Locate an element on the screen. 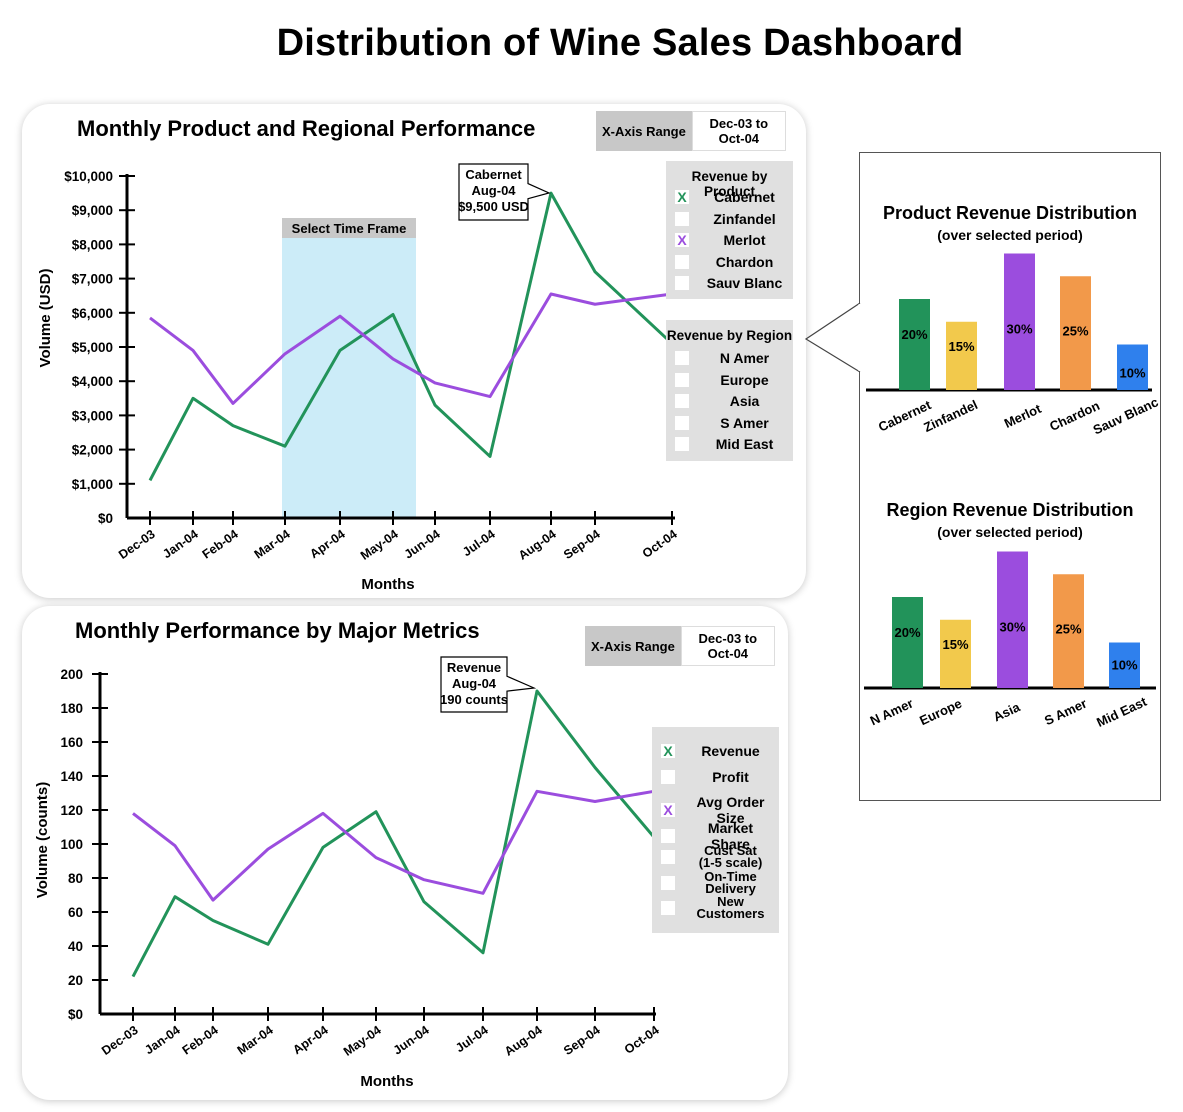  legend-item-cust-sat-1-5-scale: Cust Sat (1-5 scale) is located at coordinates (717, 856).